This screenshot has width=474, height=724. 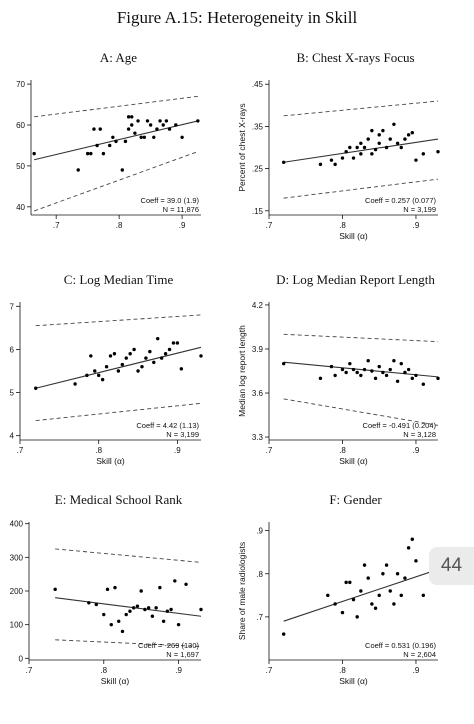 I want to click on n-annotation: N = 2,604, so click(x=419, y=654).